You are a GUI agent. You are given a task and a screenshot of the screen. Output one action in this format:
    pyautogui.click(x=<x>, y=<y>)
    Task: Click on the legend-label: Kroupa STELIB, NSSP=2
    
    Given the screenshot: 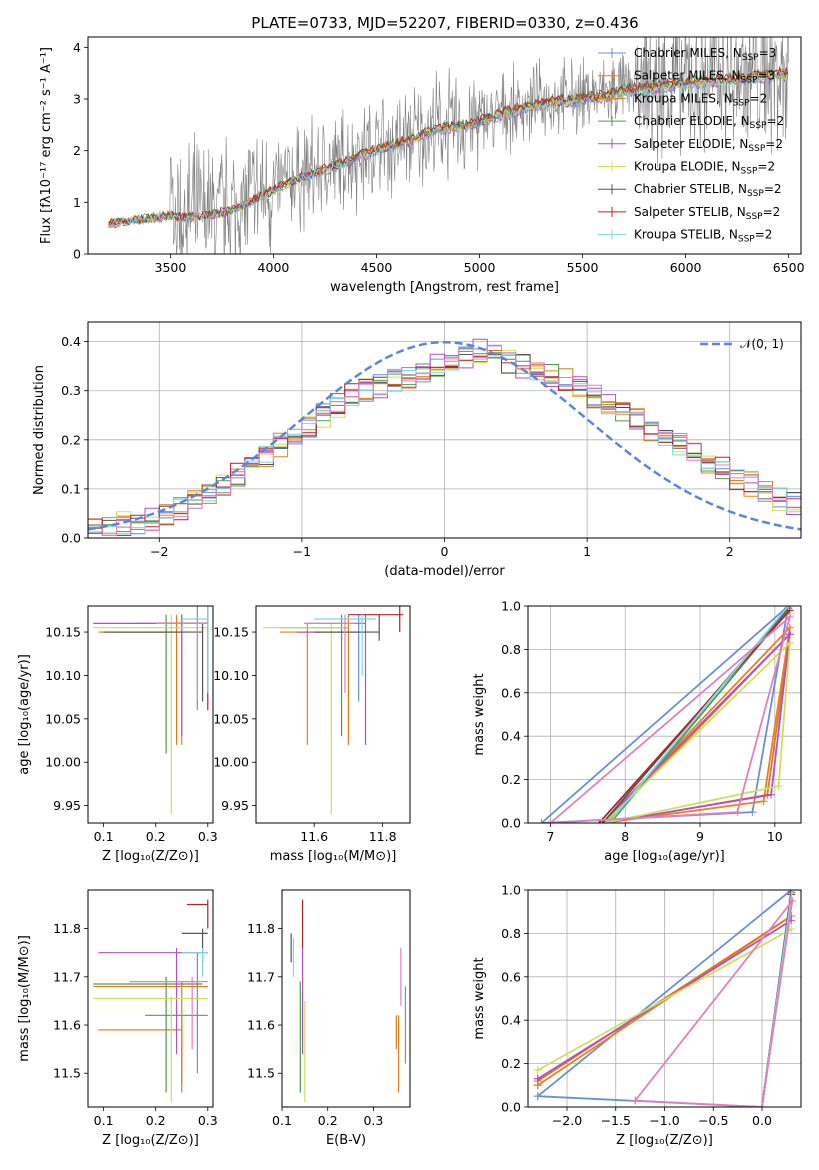 What is the action you would take?
    pyautogui.click(x=703, y=236)
    